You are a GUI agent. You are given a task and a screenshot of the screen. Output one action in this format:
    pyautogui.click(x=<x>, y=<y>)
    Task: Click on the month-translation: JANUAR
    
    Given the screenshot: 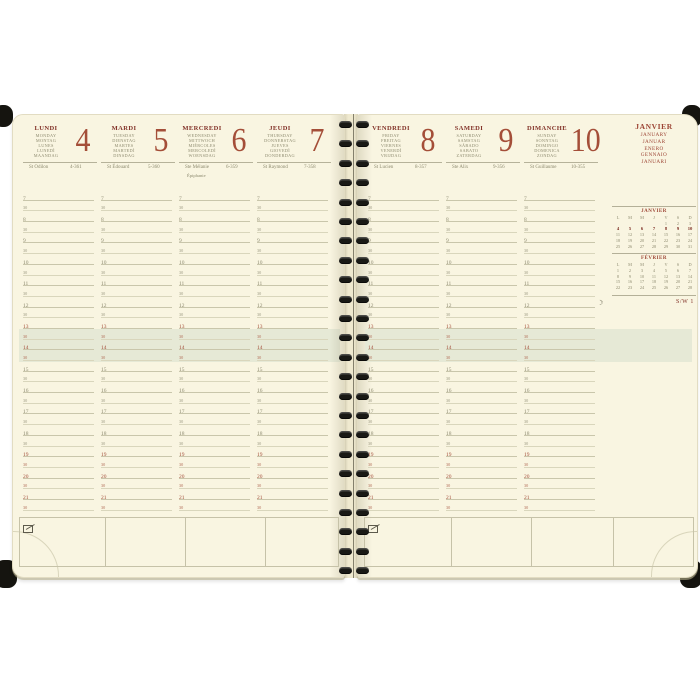 What is the action you would take?
    pyautogui.click(x=654, y=141)
    